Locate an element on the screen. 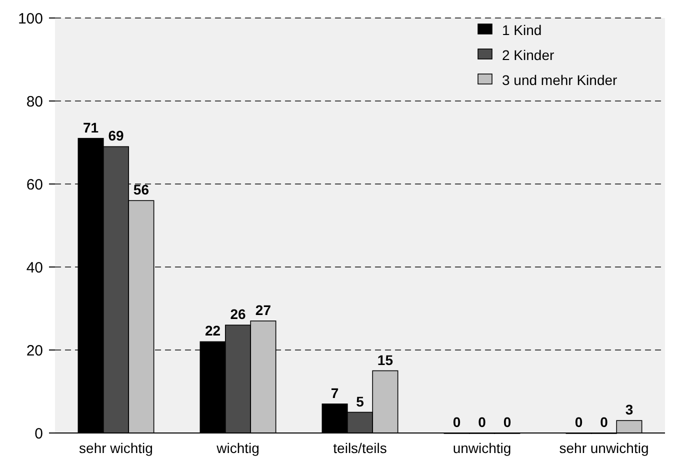  data-label: 26 is located at coordinates (238, 314).